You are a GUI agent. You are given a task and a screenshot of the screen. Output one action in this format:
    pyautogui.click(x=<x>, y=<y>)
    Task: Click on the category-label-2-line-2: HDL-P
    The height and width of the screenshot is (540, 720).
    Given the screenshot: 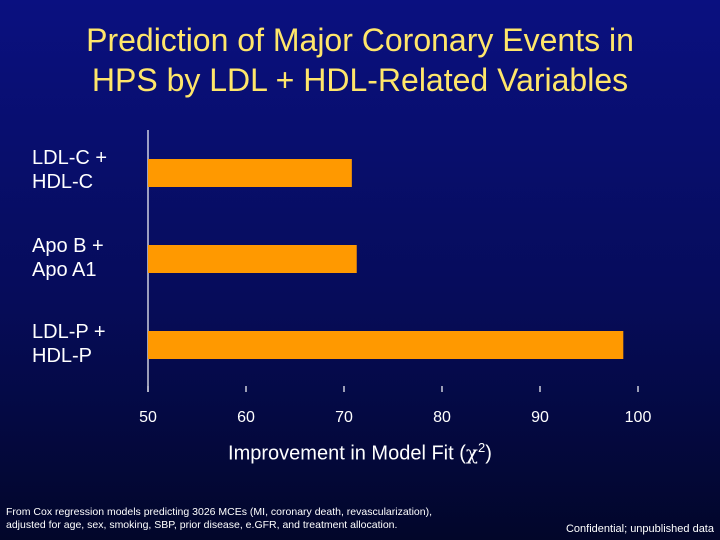 What is the action you would take?
    pyautogui.click(x=62, y=356)
    